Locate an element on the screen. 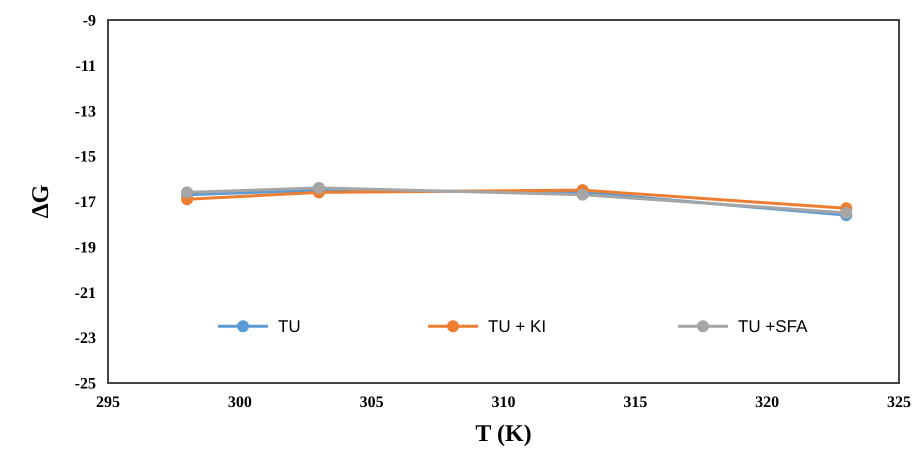  y-tick-label: -13 is located at coordinates (85, 111).